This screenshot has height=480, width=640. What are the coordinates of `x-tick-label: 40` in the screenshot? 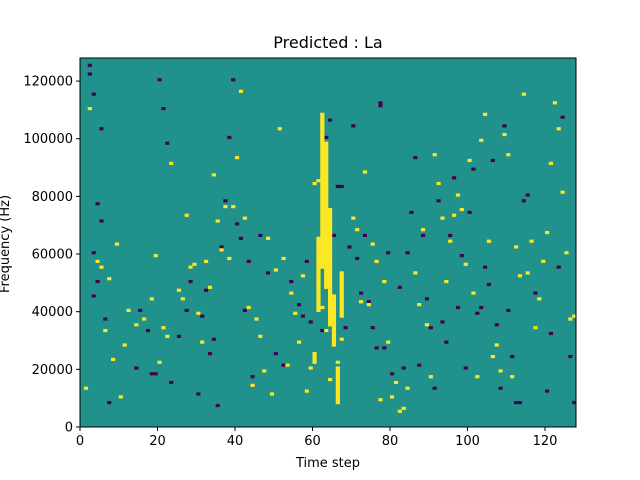 It's located at (235, 441).